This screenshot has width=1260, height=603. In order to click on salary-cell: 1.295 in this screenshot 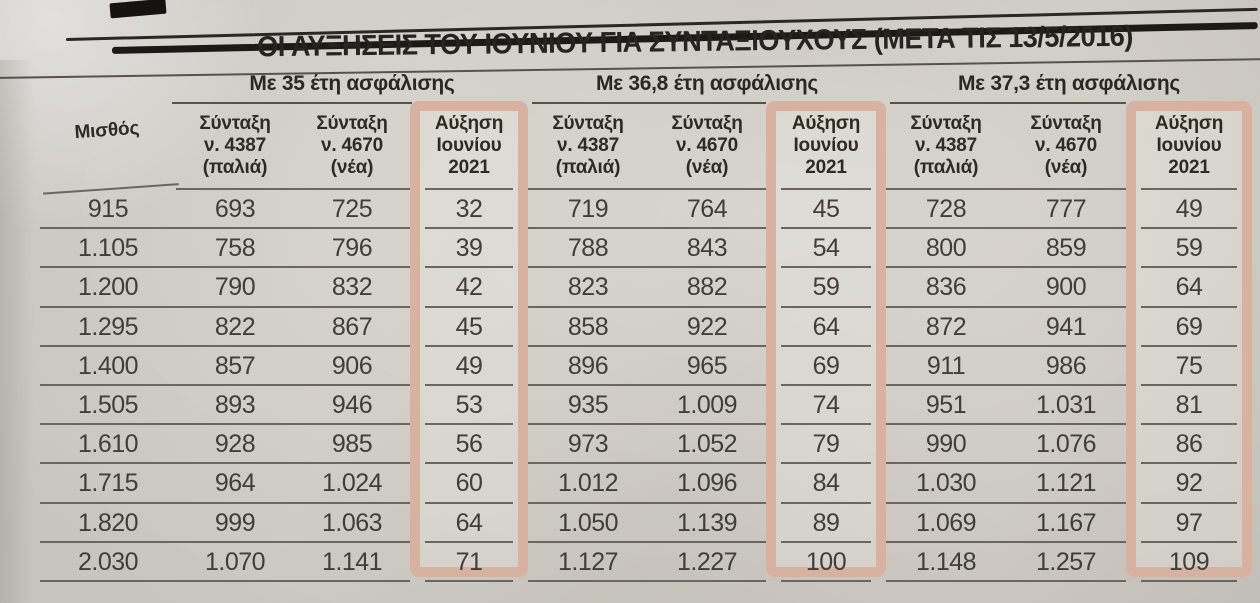, I will do `click(108, 327)`.